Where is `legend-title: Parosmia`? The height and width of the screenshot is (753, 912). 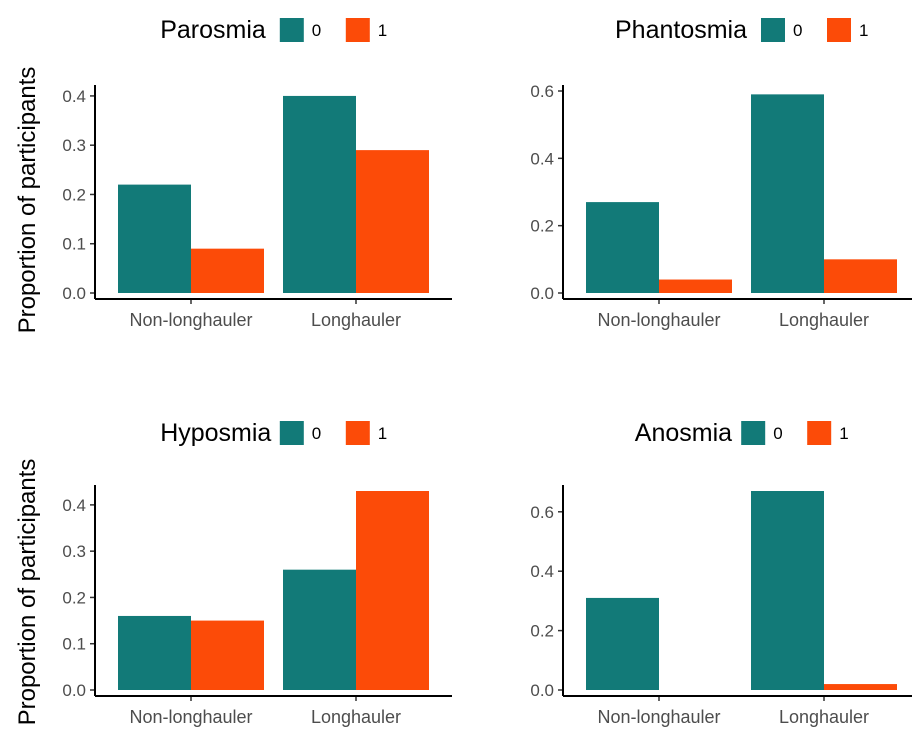
legend-title: Parosmia is located at coordinates (213, 30).